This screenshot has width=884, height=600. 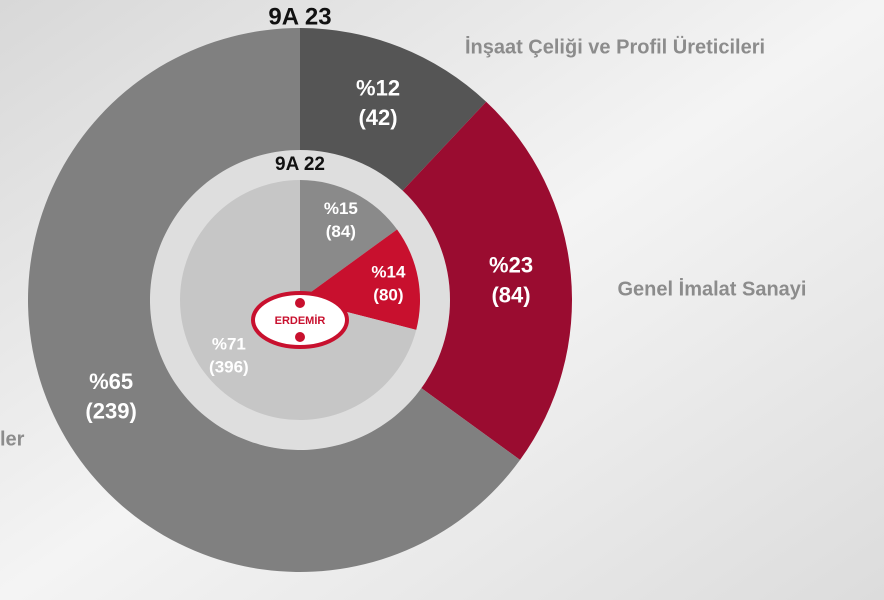 What do you see at coordinates (378, 87) in the screenshot?
I see `value-label: %12` at bounding box center [378, 87].